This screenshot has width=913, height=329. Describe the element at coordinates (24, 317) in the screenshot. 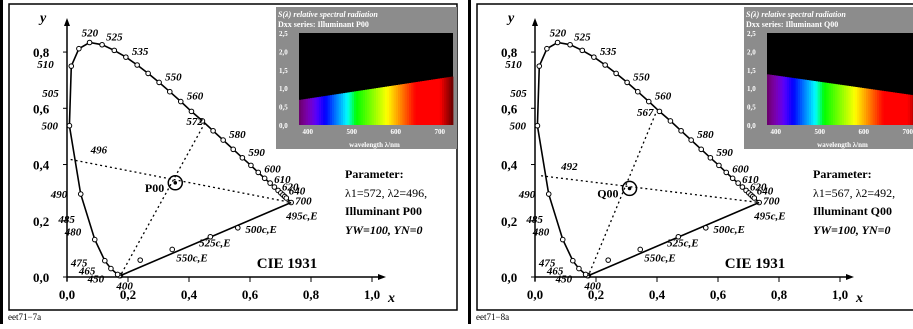

I see `figure-footer: eet71−7a` at that location.